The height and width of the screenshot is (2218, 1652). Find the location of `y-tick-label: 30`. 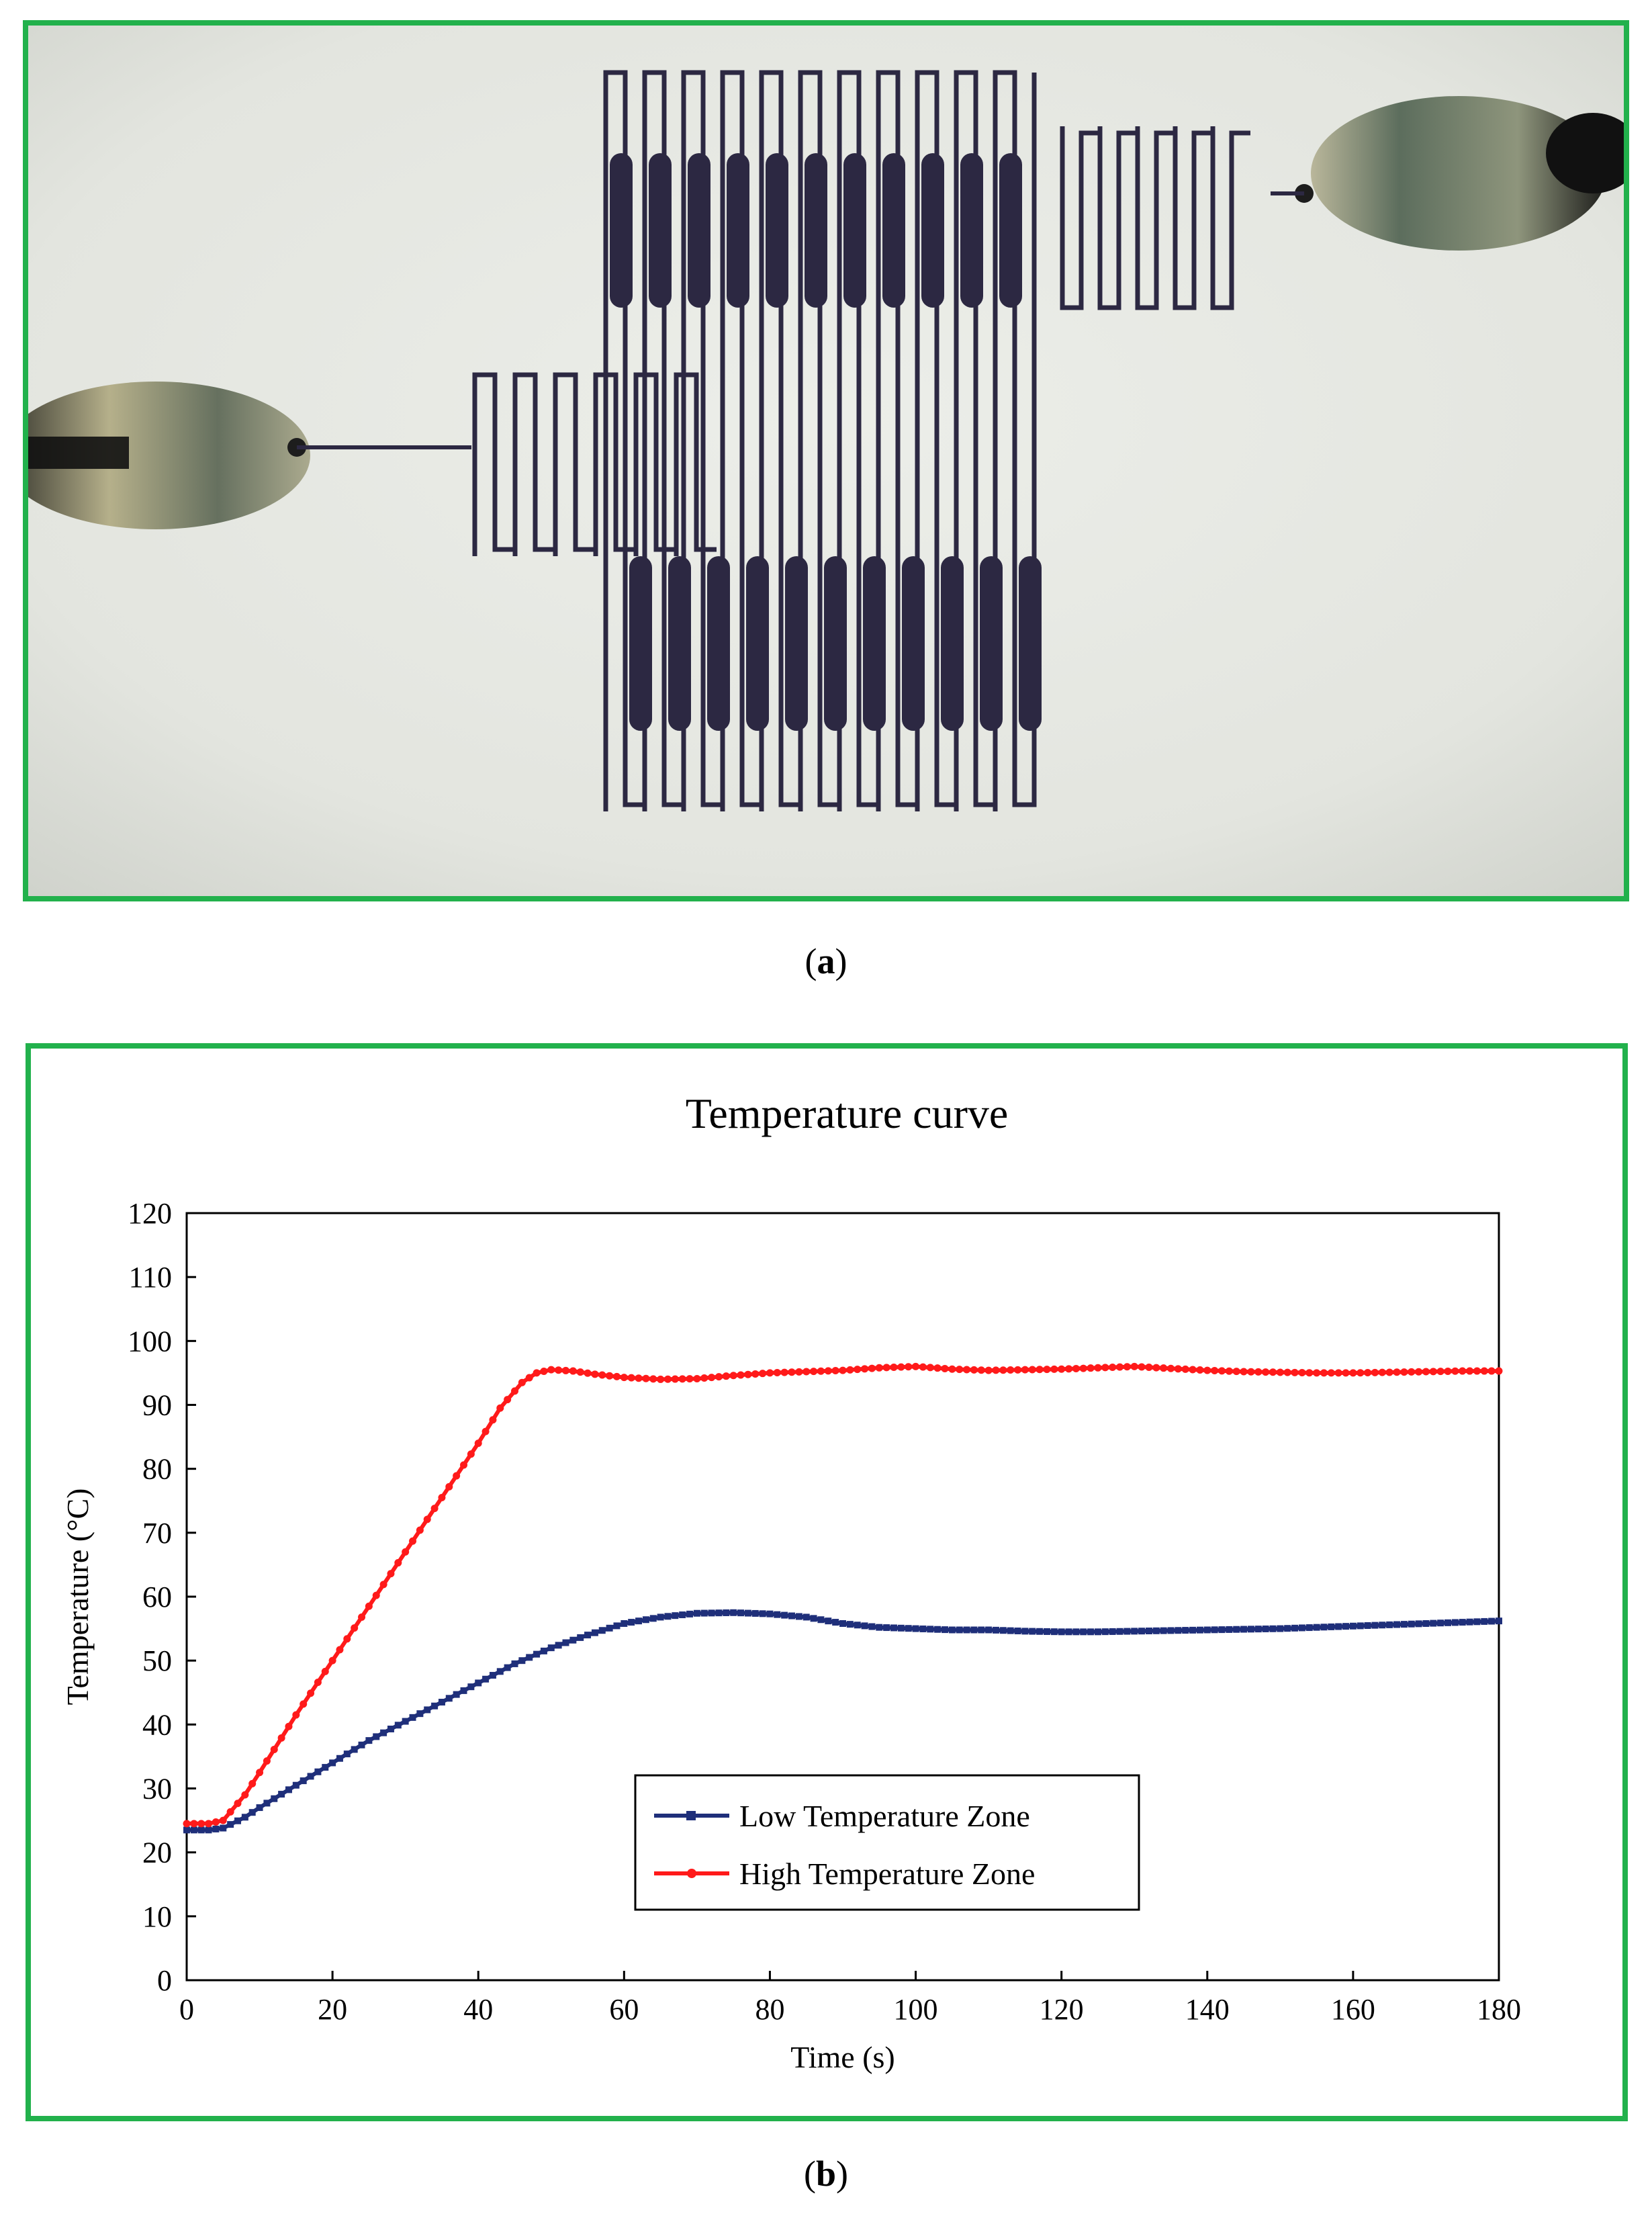

y-tick-label: 30 is located at coordinates (157, 1789).